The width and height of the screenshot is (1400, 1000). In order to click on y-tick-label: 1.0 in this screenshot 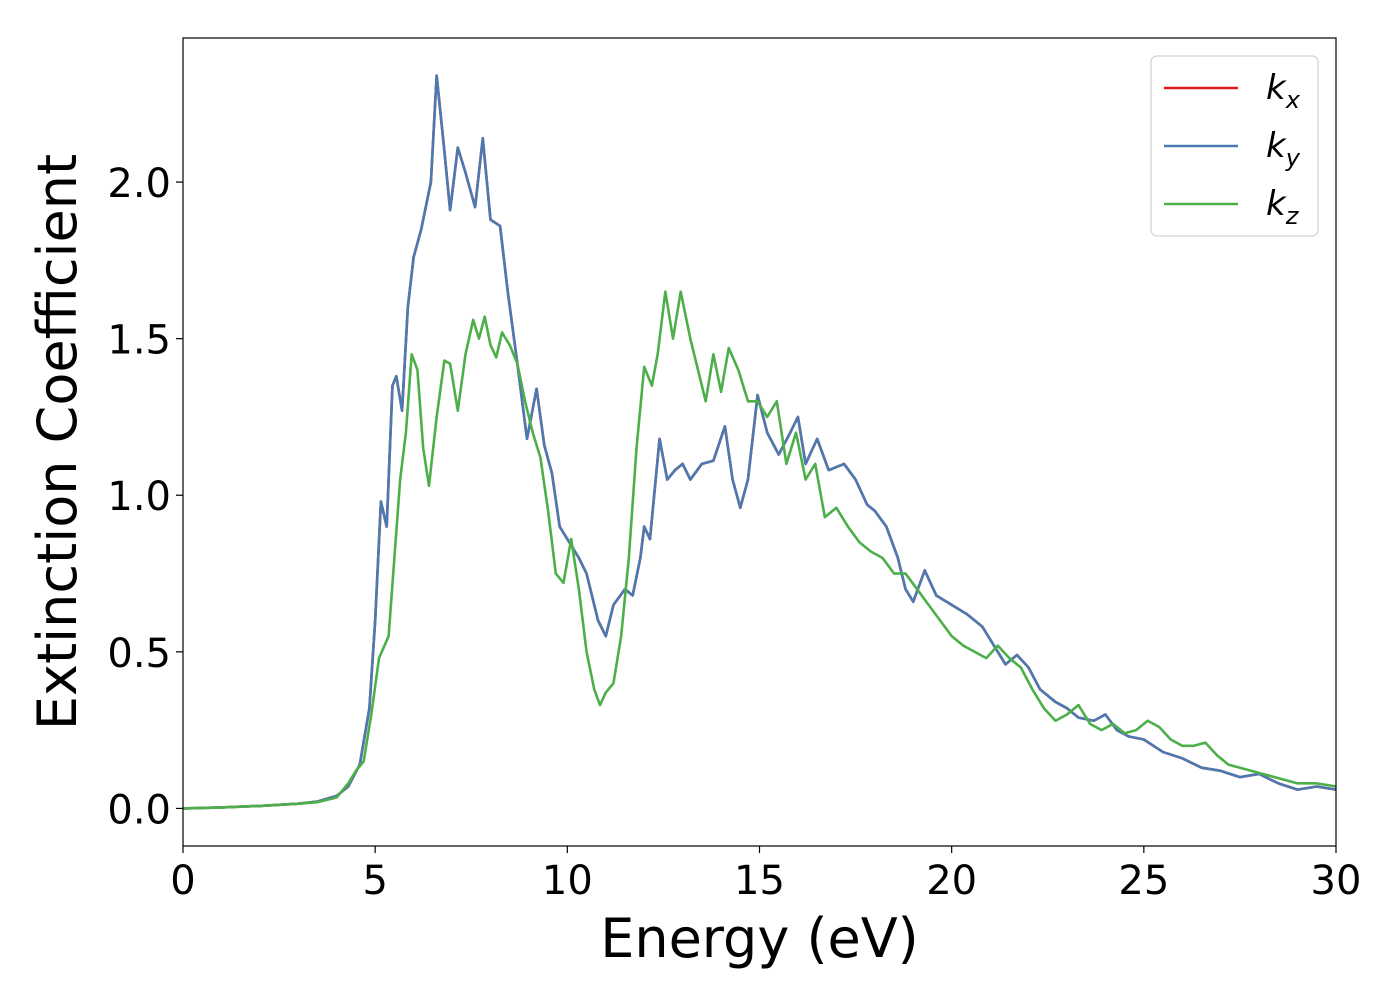, I will do `click(139, 497)`.